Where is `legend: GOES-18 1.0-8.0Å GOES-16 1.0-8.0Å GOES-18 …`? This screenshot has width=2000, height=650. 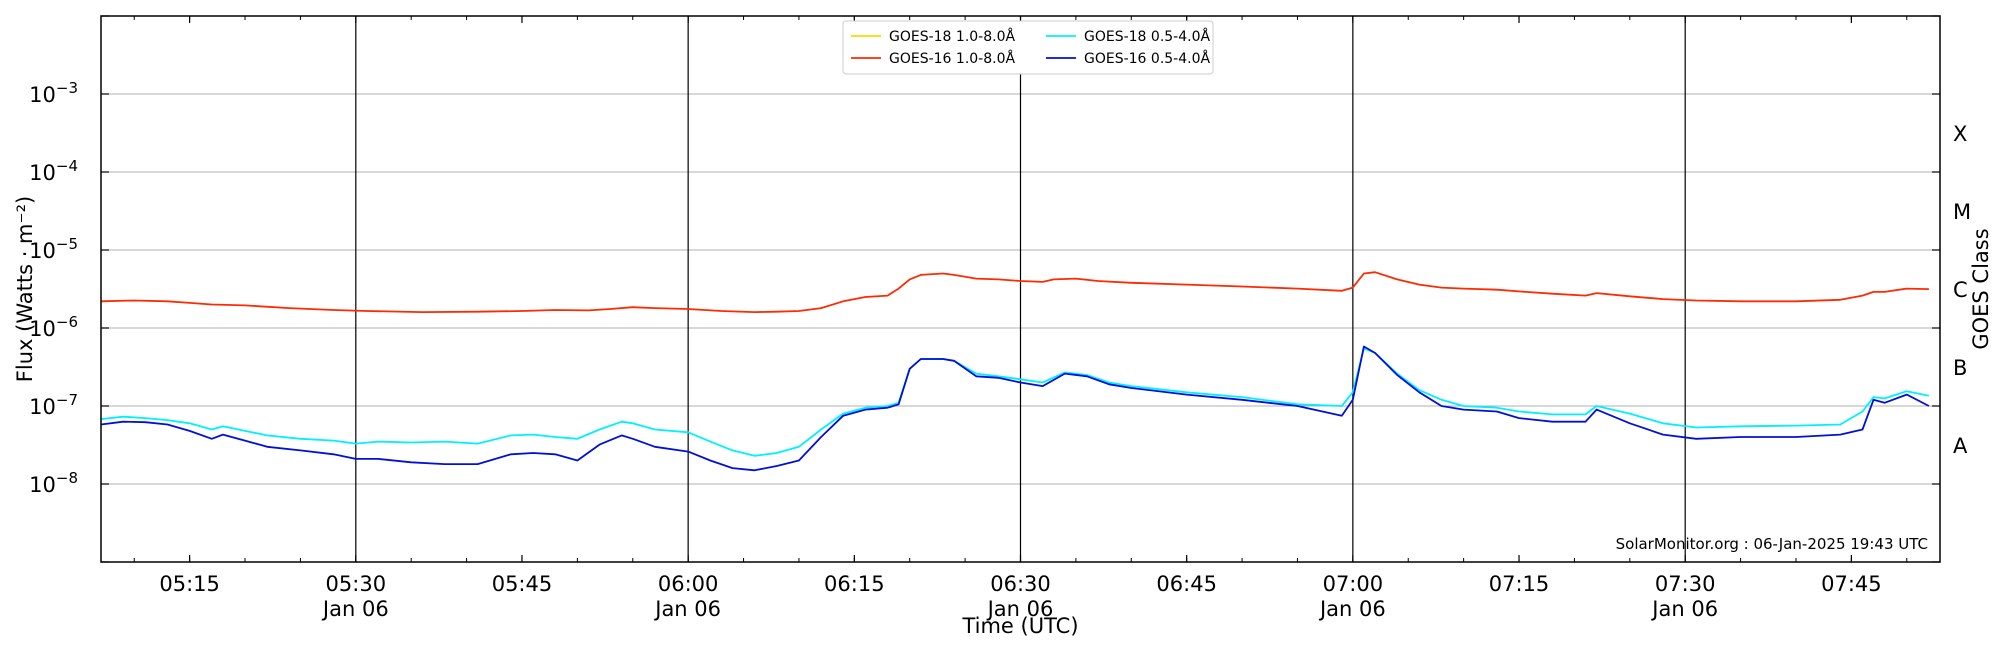 legend: GOES-18 1.0-8.0Å GOES-16 1.0-8.0Å GOES-18 … is located at coordinates (1028, 47).